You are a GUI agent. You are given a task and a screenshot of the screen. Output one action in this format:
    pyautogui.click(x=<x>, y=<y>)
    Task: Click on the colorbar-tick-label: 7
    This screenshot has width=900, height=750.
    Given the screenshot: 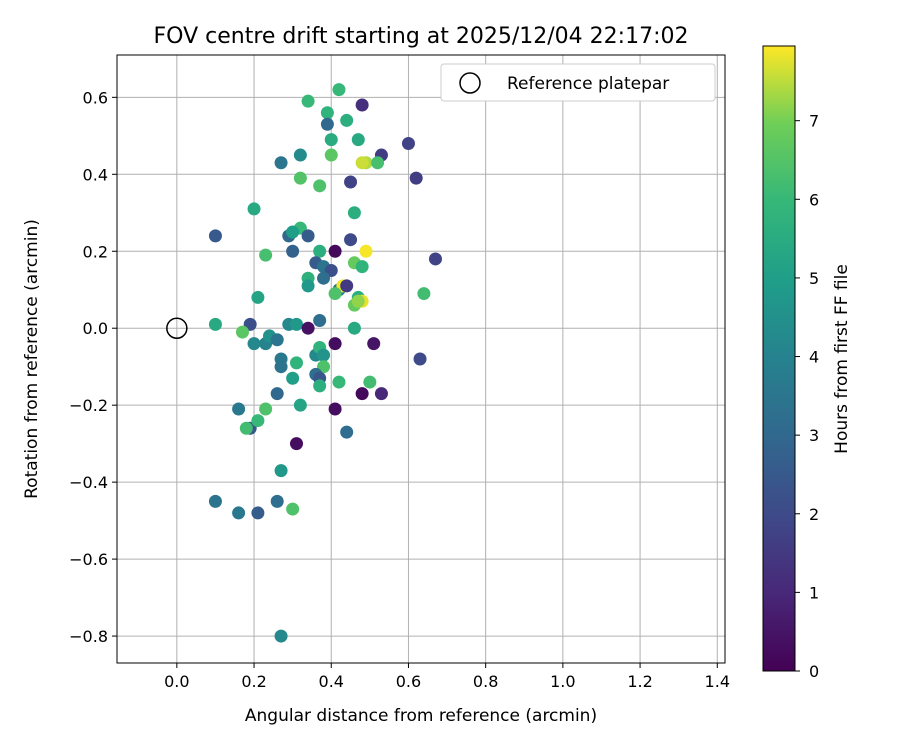 What is the action you would take?
    pyautogui.click(x=814, y=121)
    